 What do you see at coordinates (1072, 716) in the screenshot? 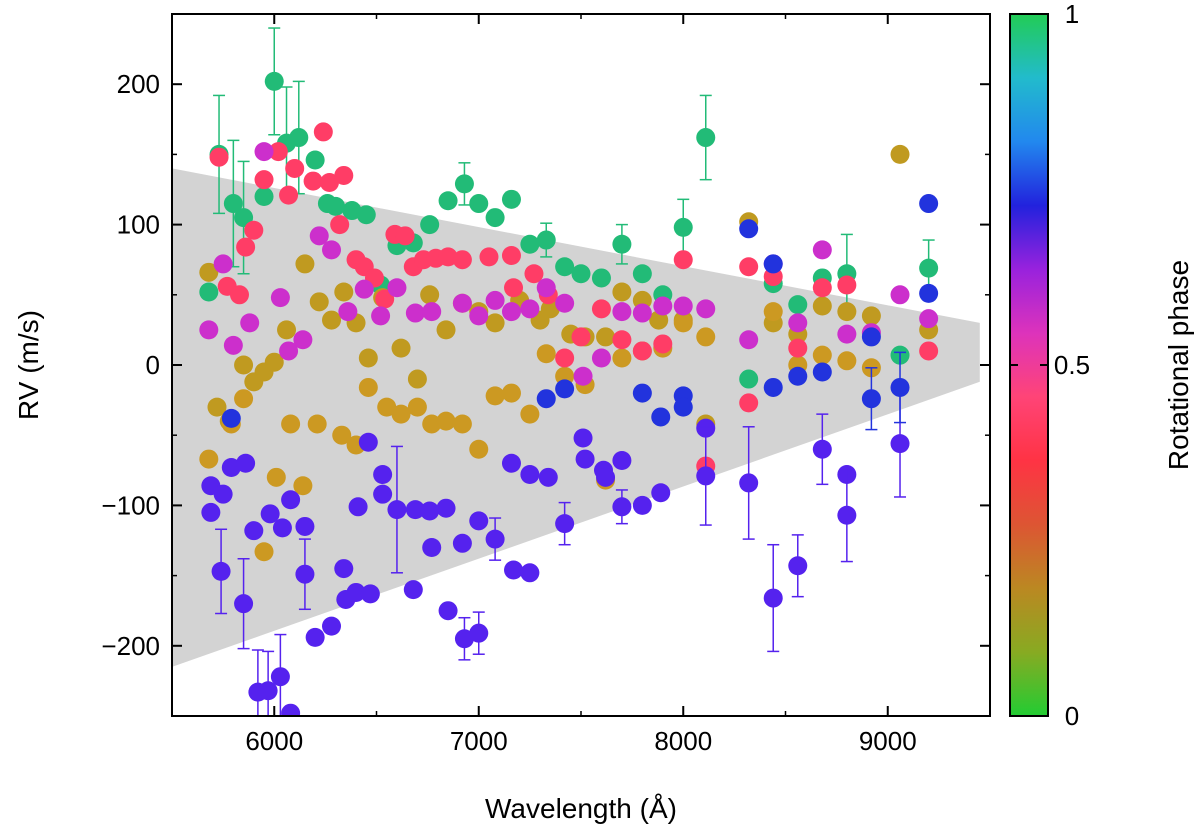
I see `colorbar-tick-label: 0` at bounding box center [1072, 716].